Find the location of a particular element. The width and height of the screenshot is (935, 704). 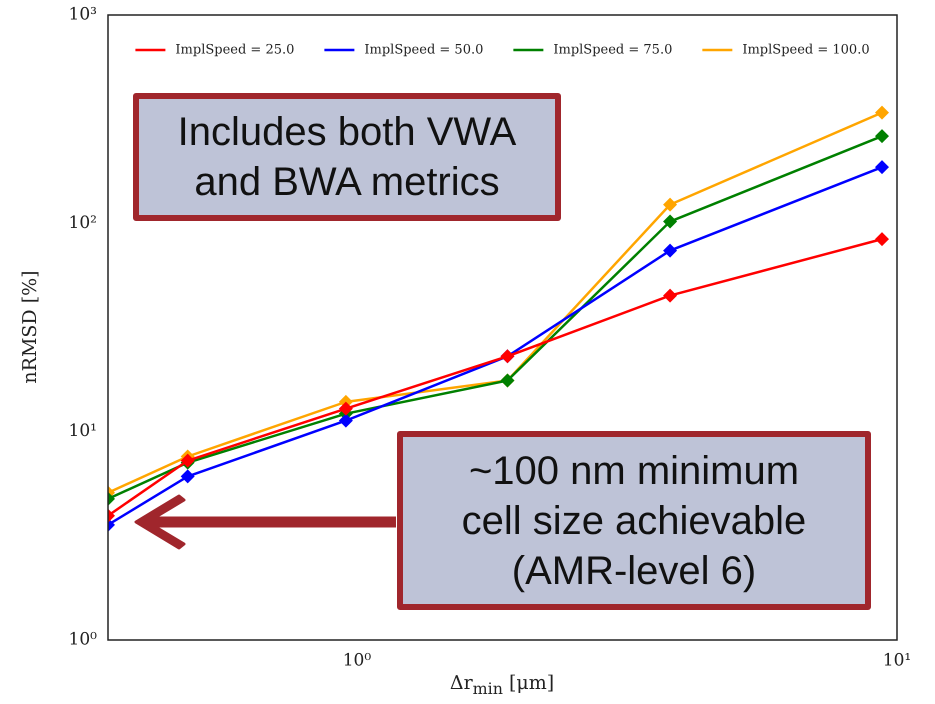

legend-label: ImplSpeed = 25.0 is located at coordinates (234, 50).